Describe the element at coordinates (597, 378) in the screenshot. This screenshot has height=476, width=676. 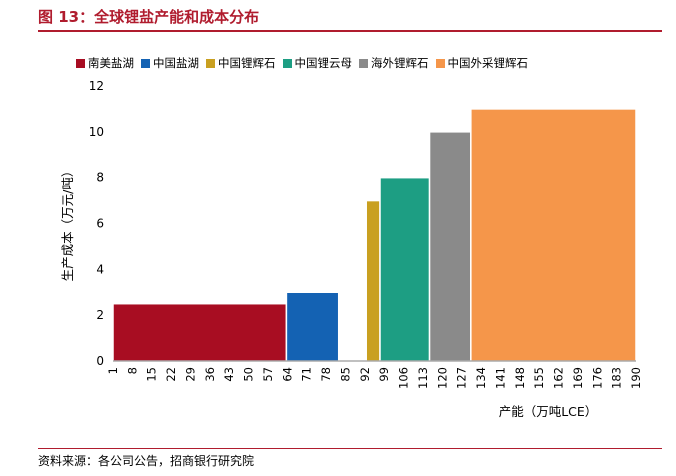
I see `x-tick-label: 176` at that location.